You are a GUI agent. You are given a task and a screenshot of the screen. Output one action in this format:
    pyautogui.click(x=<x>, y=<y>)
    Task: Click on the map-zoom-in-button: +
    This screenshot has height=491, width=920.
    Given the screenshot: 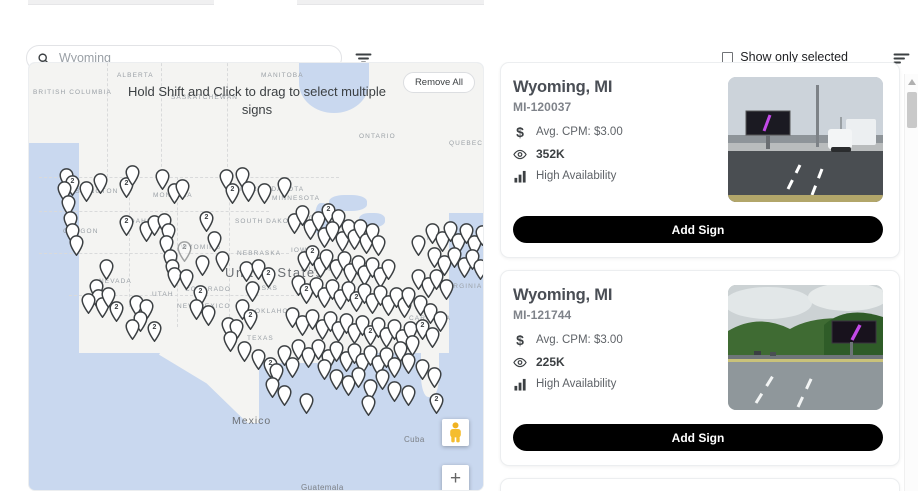 What is the action you would take?
    pyautogui.click(x=455, y=477)
    